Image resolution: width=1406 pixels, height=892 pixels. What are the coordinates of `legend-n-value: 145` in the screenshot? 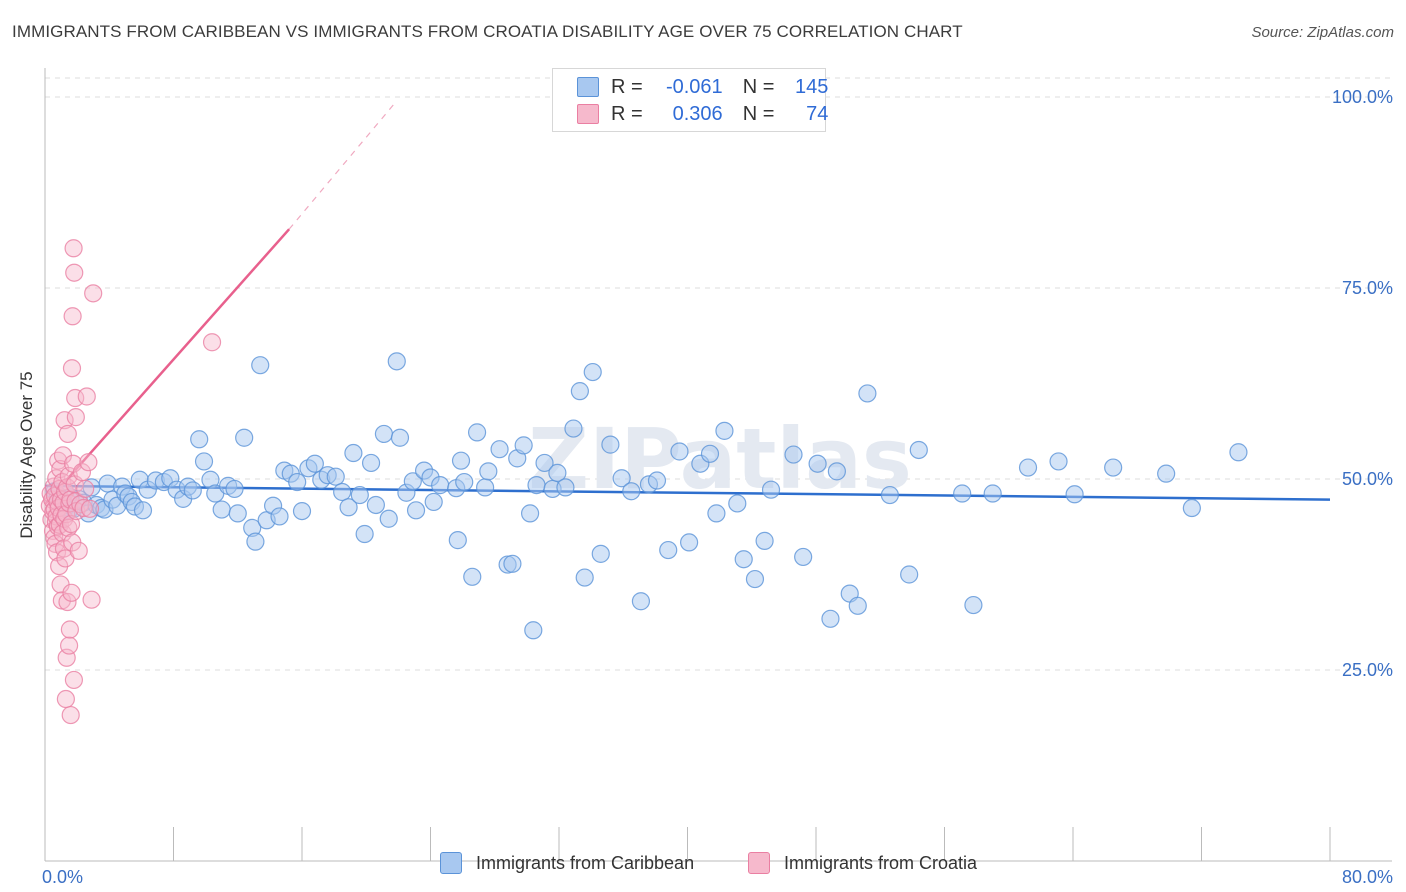 It's located at (812, 86).